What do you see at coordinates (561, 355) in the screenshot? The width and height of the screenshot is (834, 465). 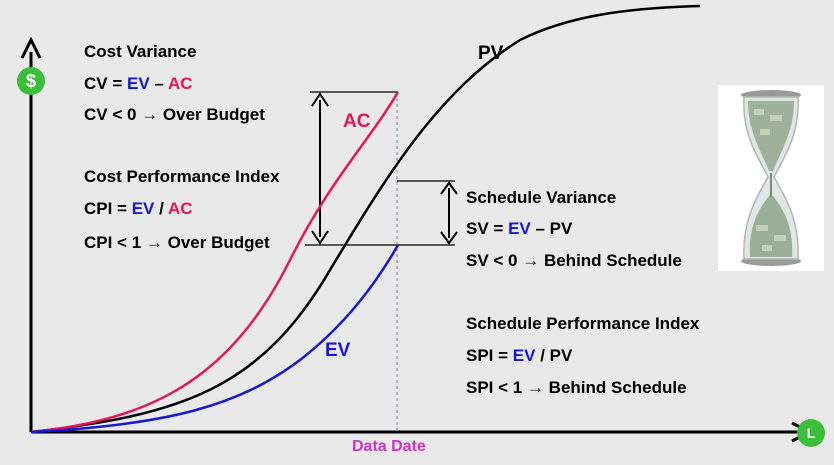 I see `spi-formula-pv: PV` at bounding box center [561, 355].